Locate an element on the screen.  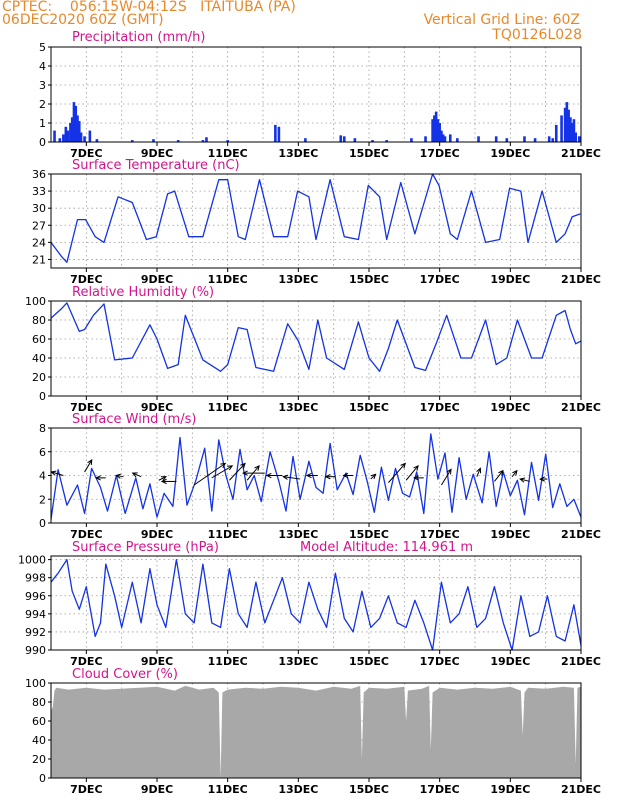
x-tick-label: 17DEC is located at coordinates (440, 153).